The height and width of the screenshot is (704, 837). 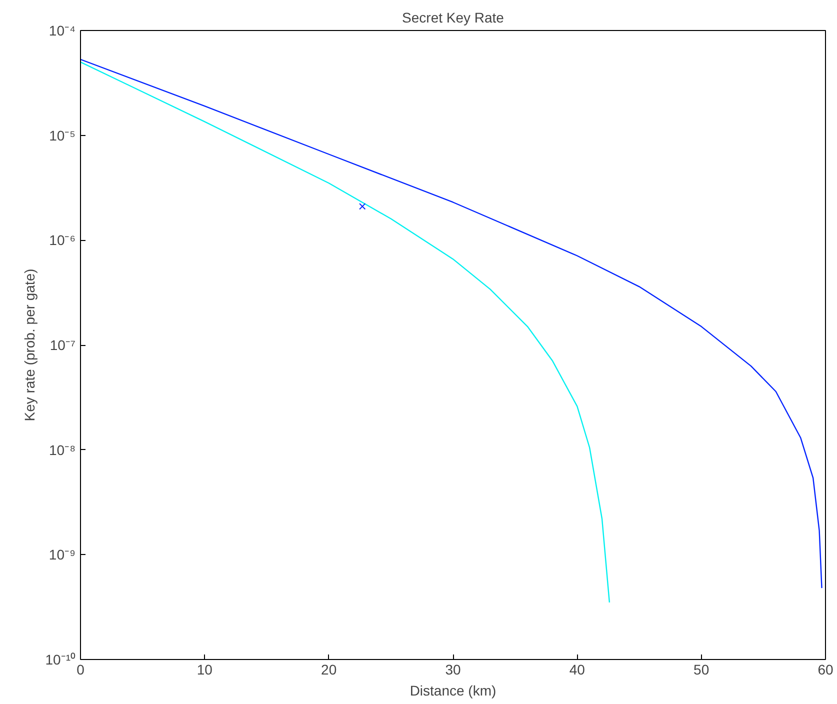 What do you see at coordinates (63, 345) in the screenshot?
I see `y-tick-label: 10⁻⁷` at bounding box center [63, 345].